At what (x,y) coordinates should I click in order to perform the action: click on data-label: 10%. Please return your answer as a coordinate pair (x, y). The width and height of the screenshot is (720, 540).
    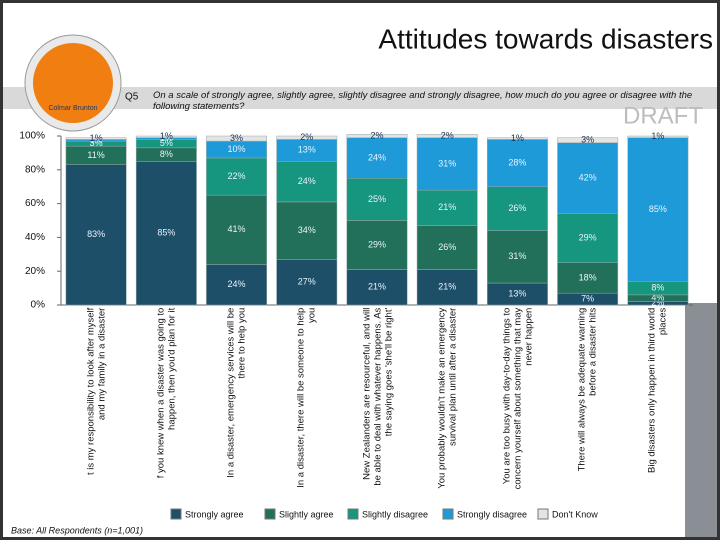
    Looking at the image, I should click on (237, 149).